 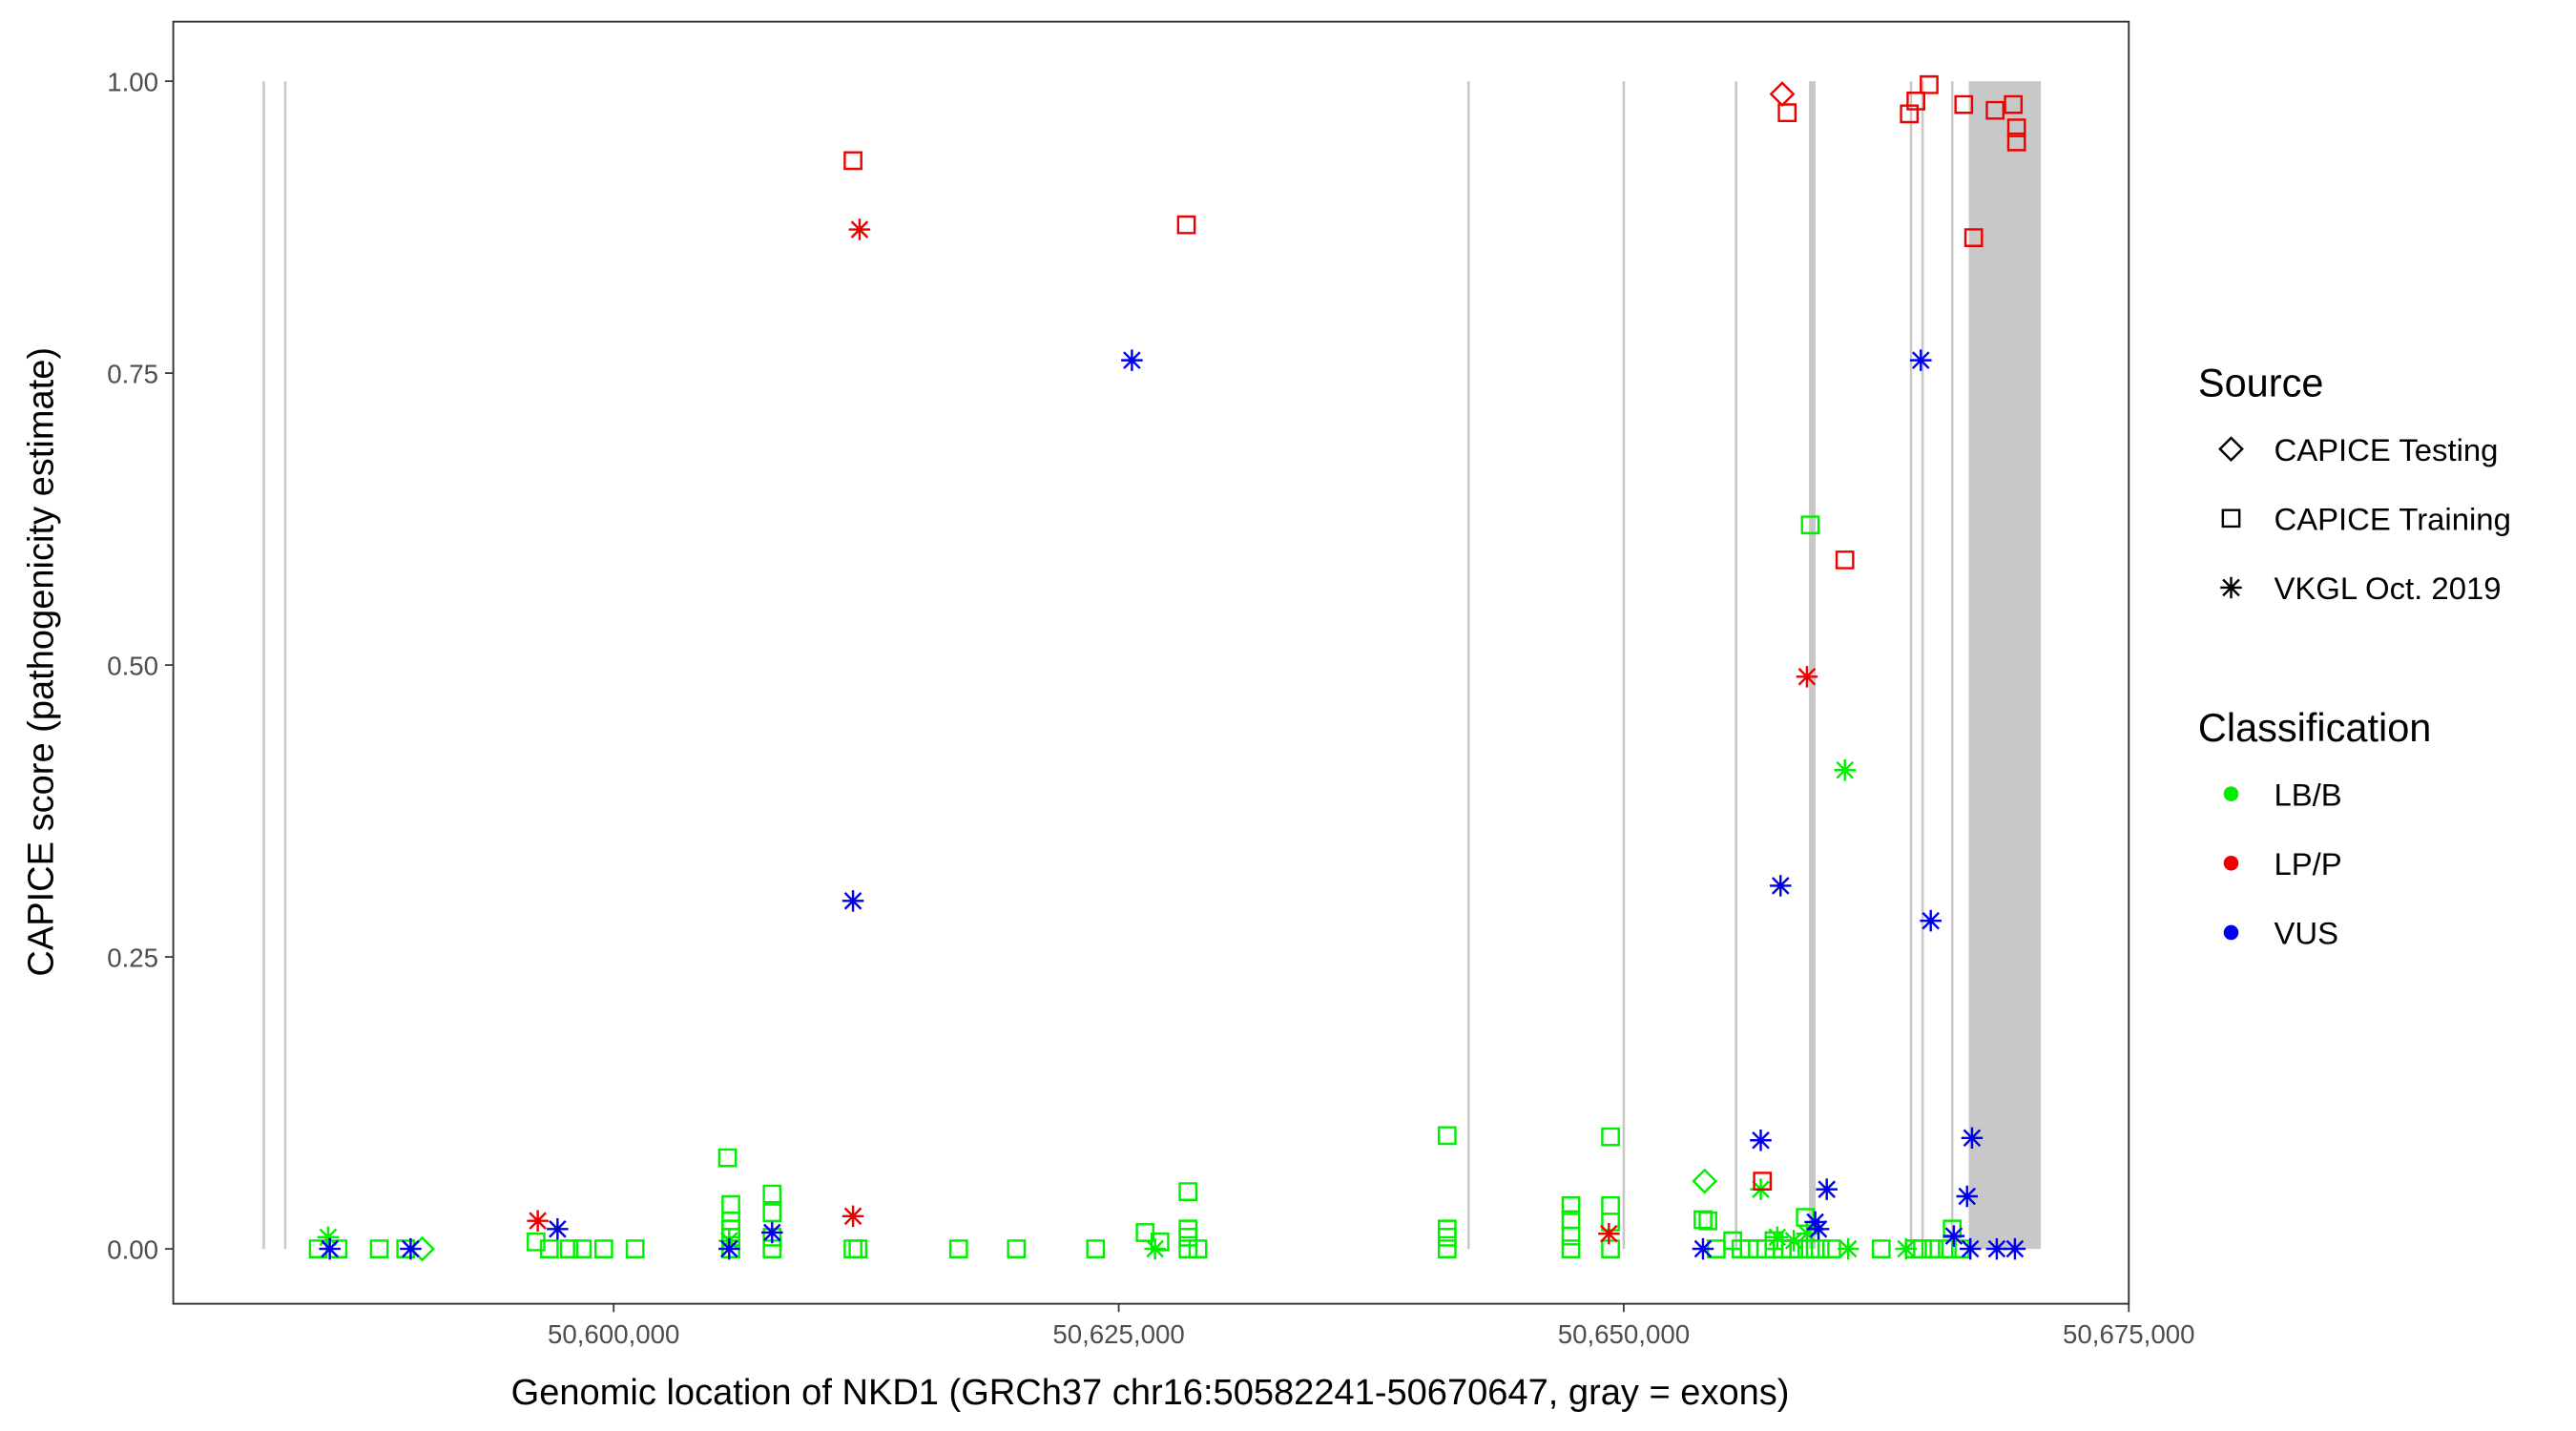 What do you see at coordinates (2261, 382) in the screenshot?
I see `legend-title: Source` at bounding box center [2261, 382].